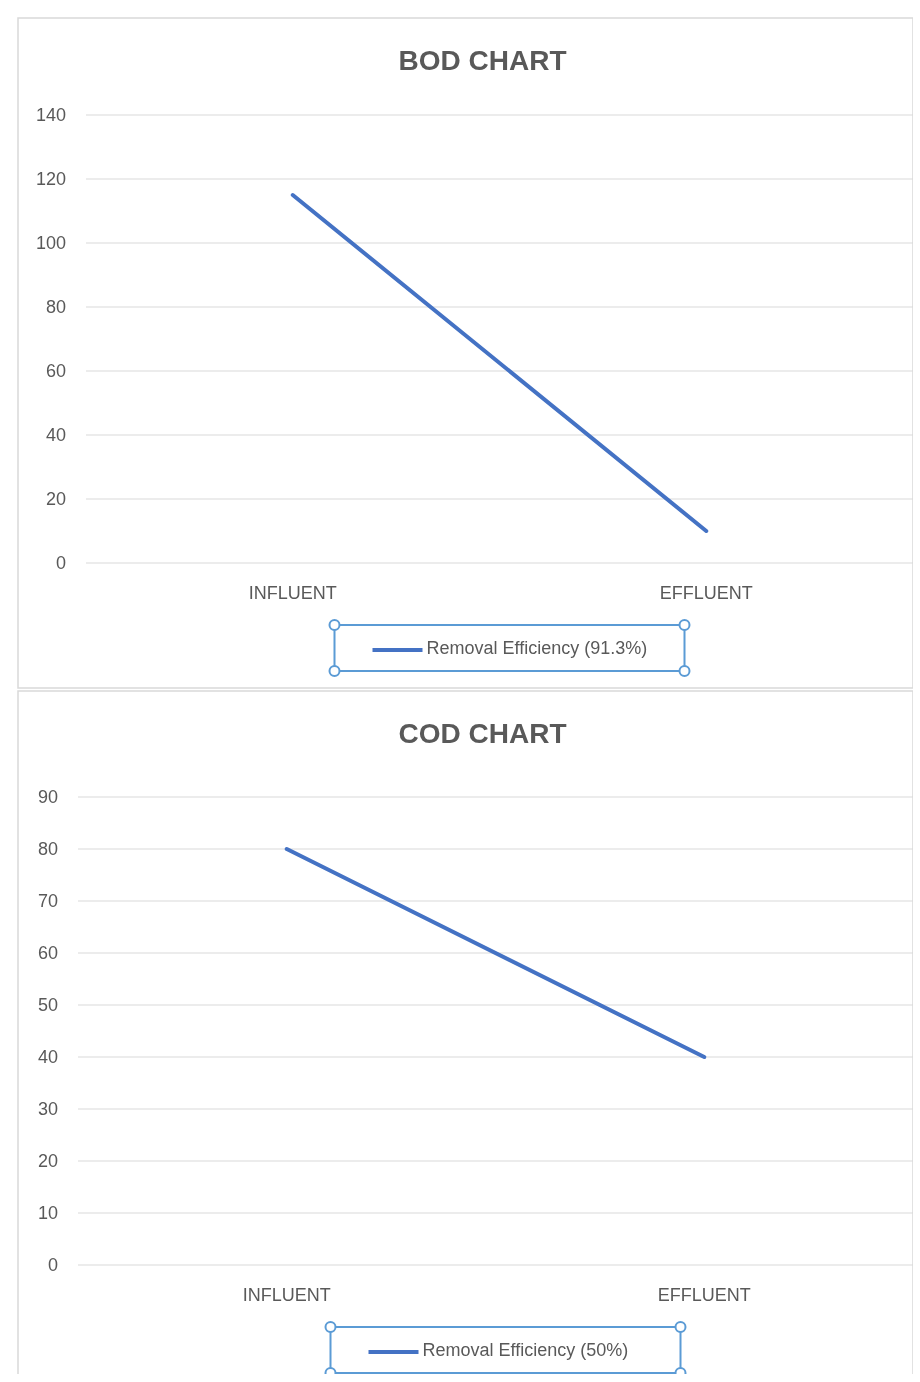  What do you see at coordinates (525, 1350) in the screenshot?
I see `legend-label: Removal Efficiency (50%)` at bounding box center [525, 1350].